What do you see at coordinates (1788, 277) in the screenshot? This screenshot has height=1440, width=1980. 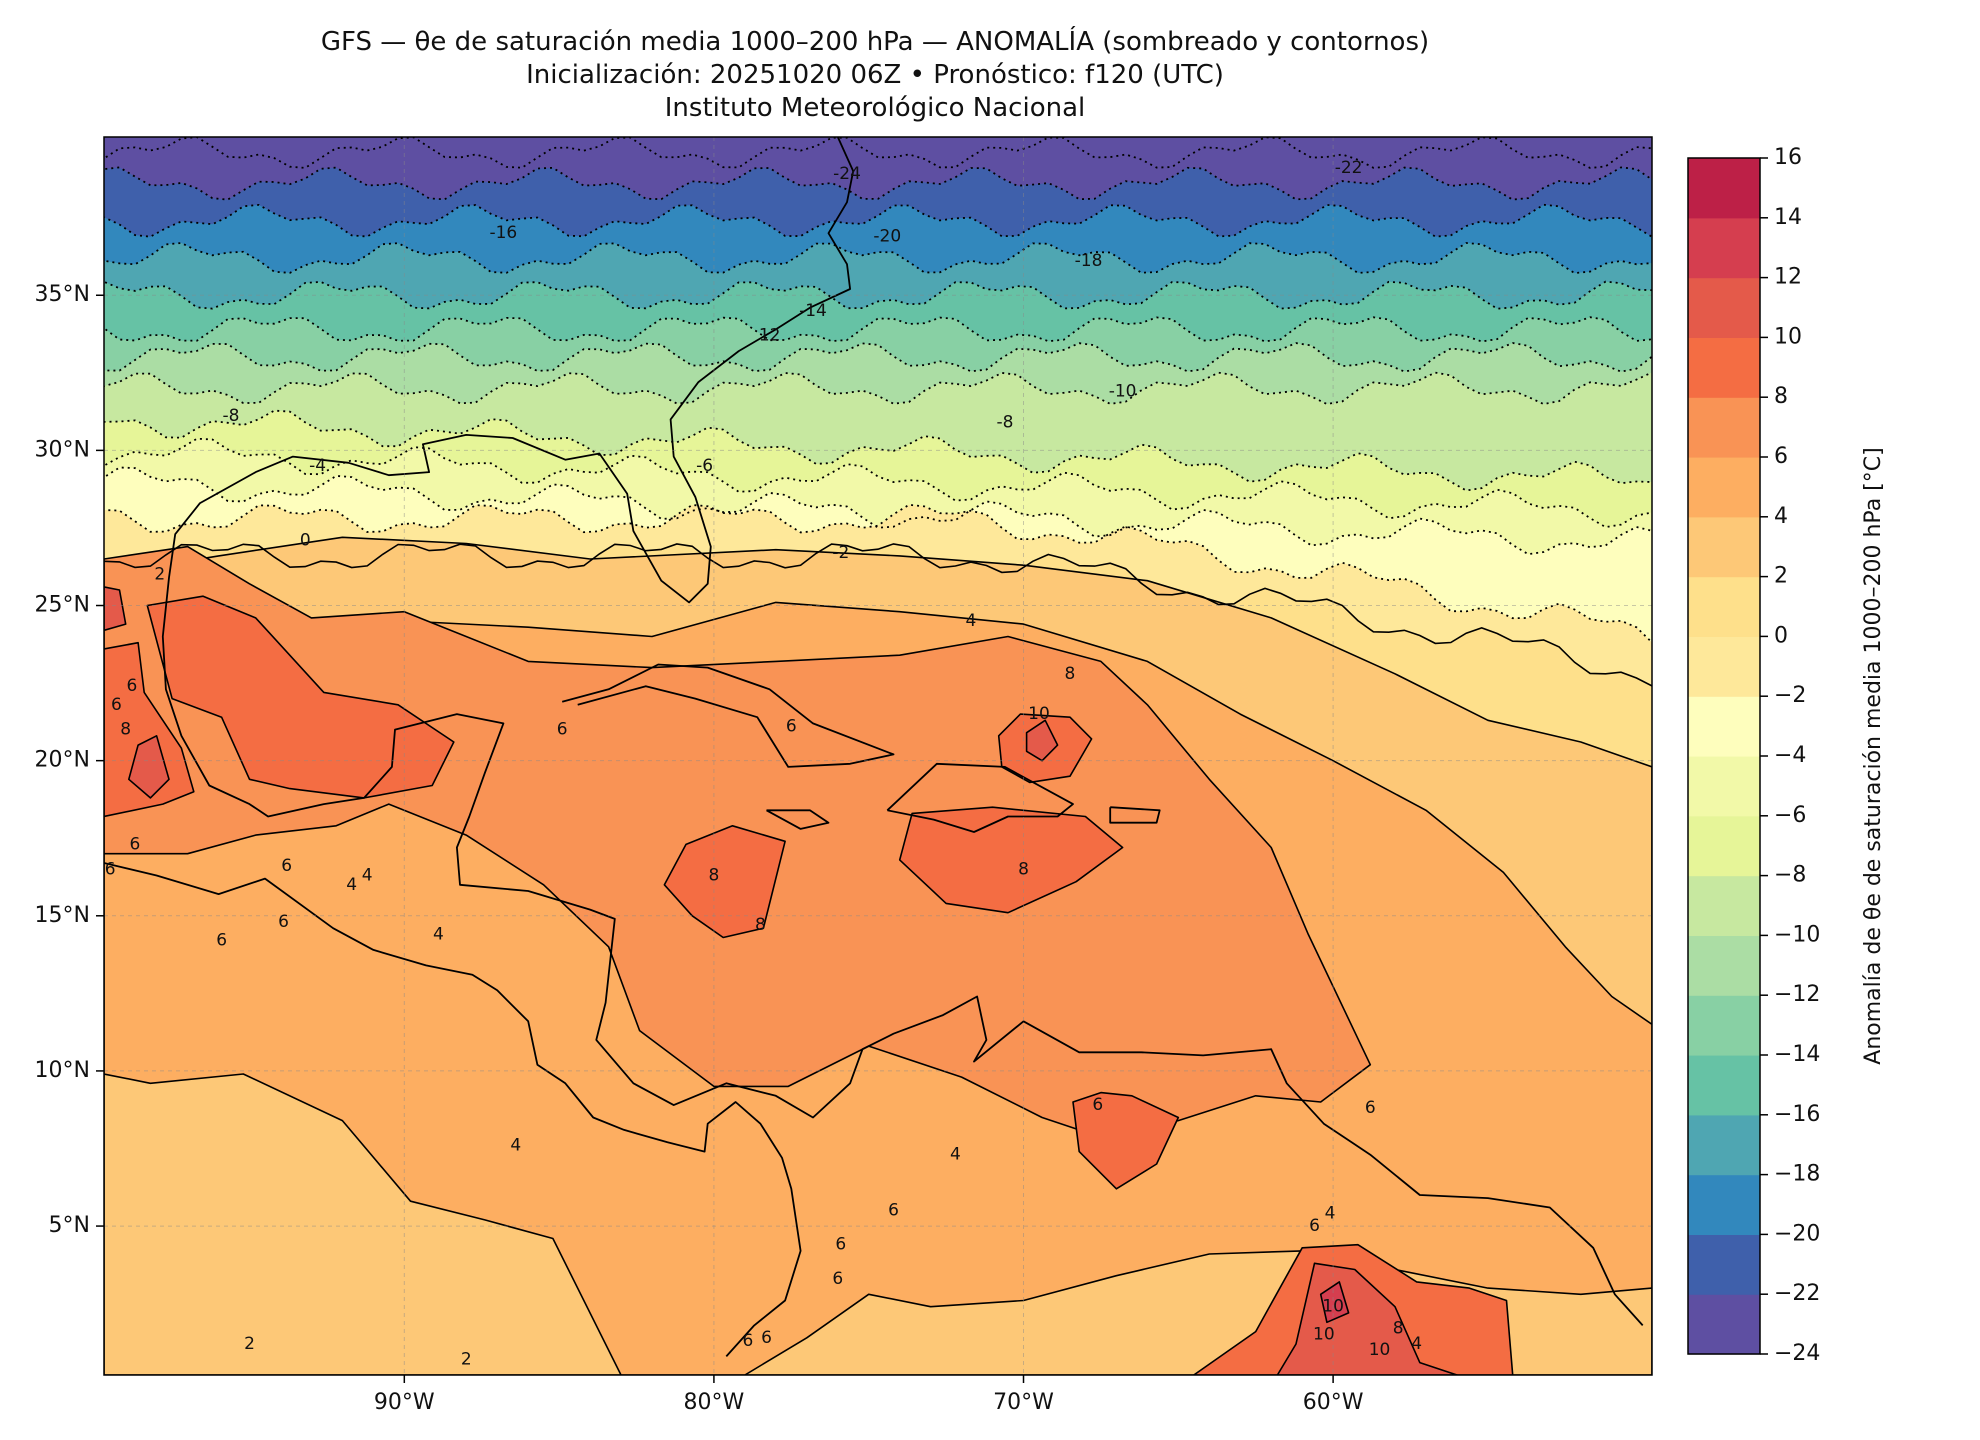 I see `colorbar-tick-label: 12` at bounding box center [1788, 277].